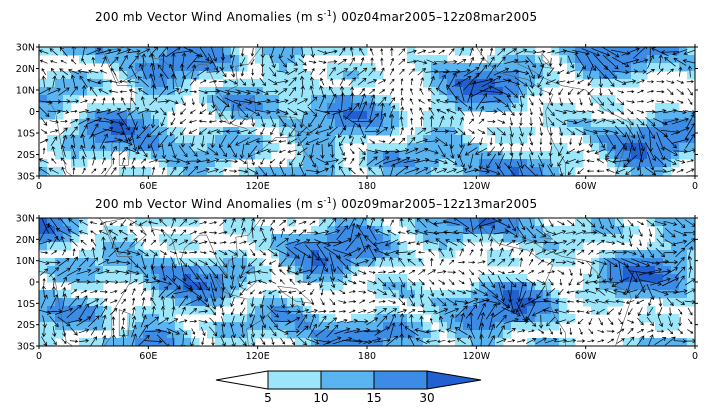  I want to click on x-tick-label: 0, so click(695, 356).